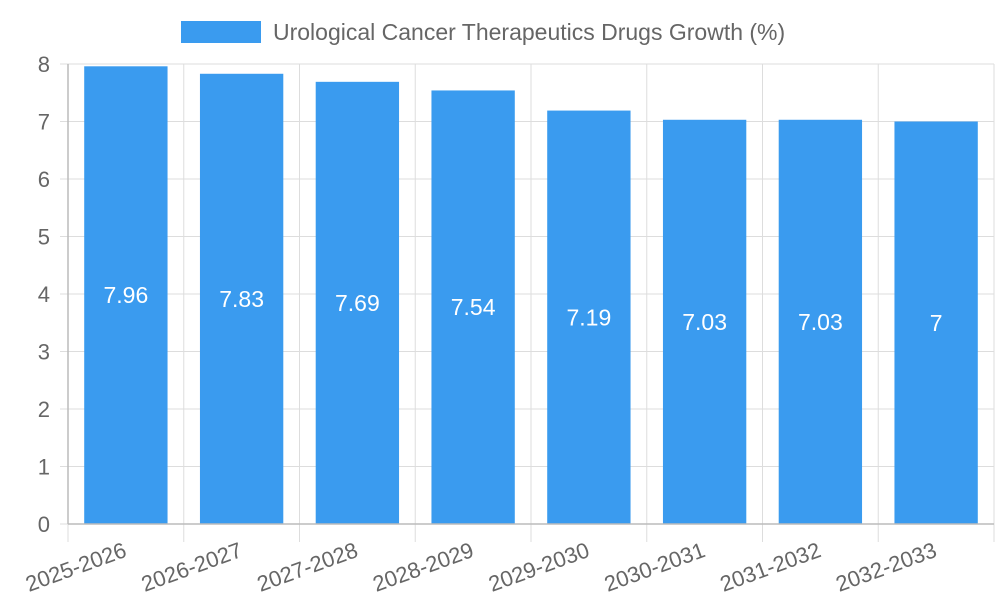 This screenshot has height=605, width=1000. I want to click on bar-value-label: 7.96, so click(125, 295).